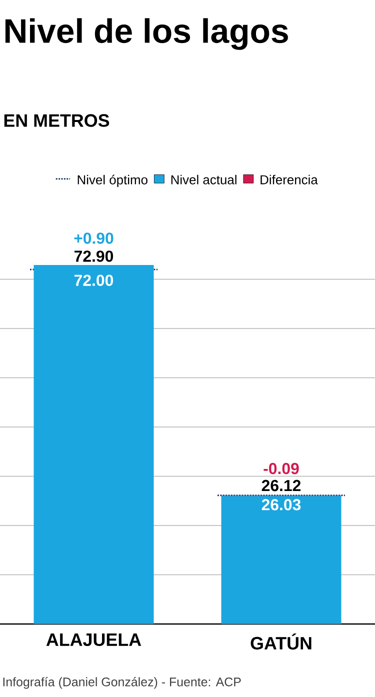 This screenshot has width=375, height=697. I want to click on chart-subtitle: EN METROS, so click(57, 120).